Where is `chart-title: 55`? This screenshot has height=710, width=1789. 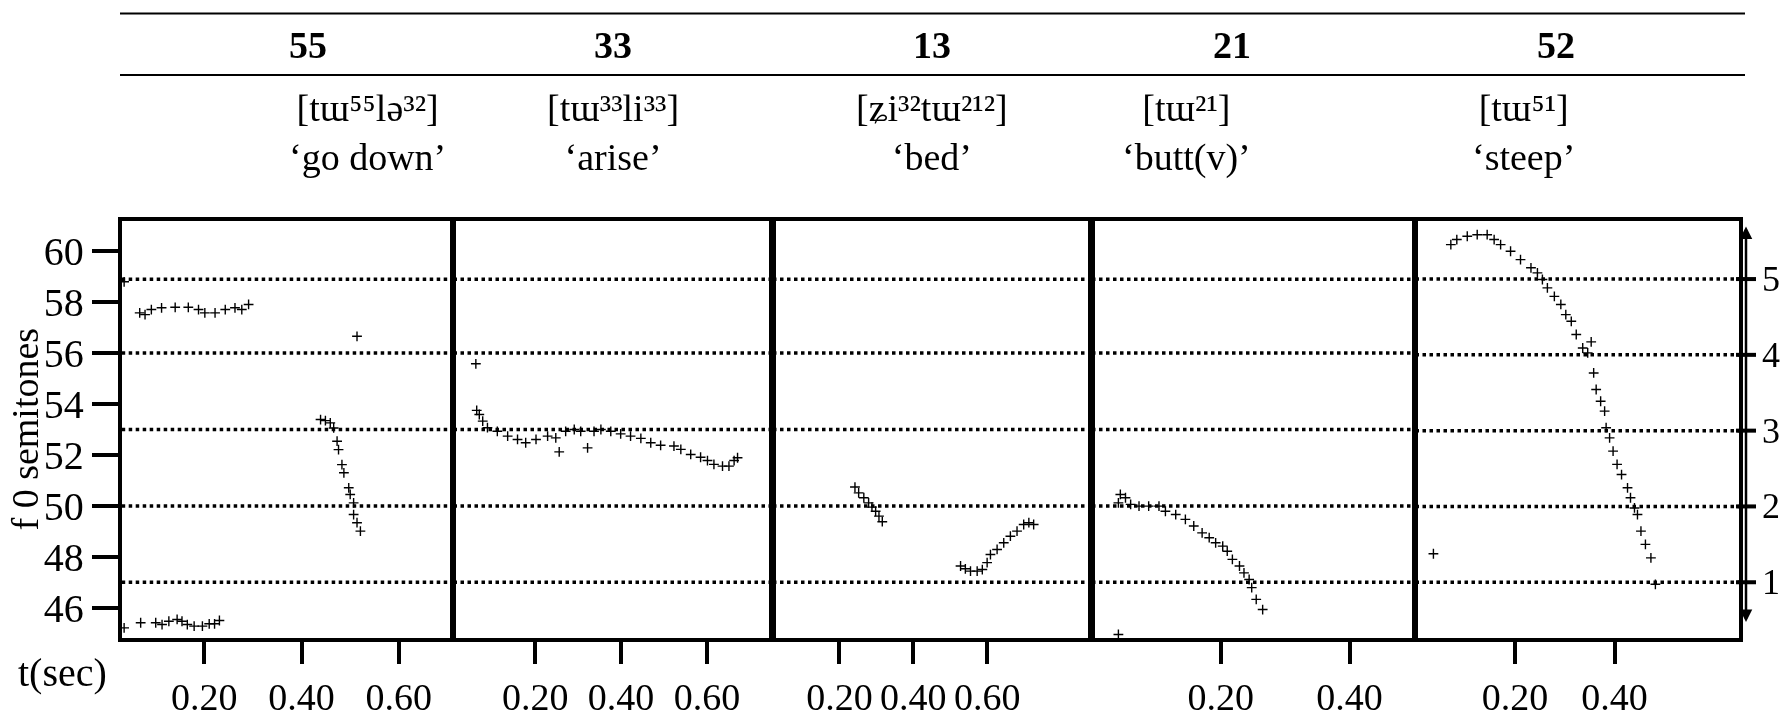
chart-title: 55 is located at coordinates (308, 45).